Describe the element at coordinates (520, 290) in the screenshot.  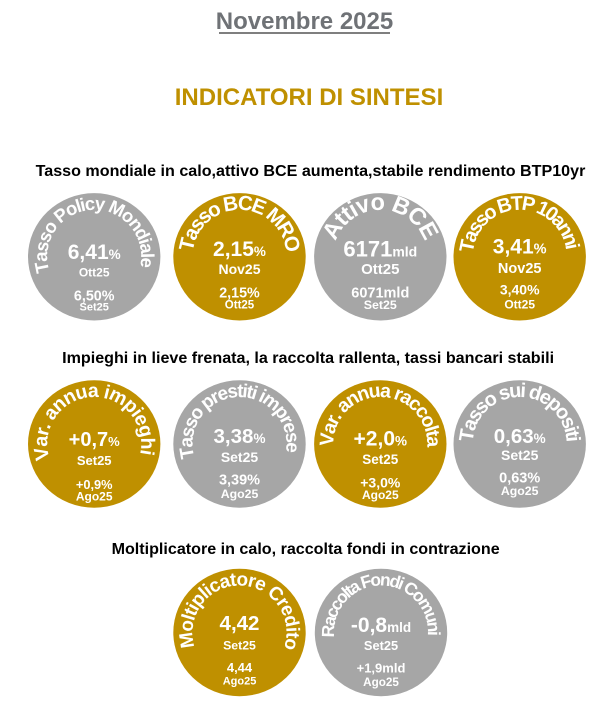
I see `svg-text: 3,40%` at that location.